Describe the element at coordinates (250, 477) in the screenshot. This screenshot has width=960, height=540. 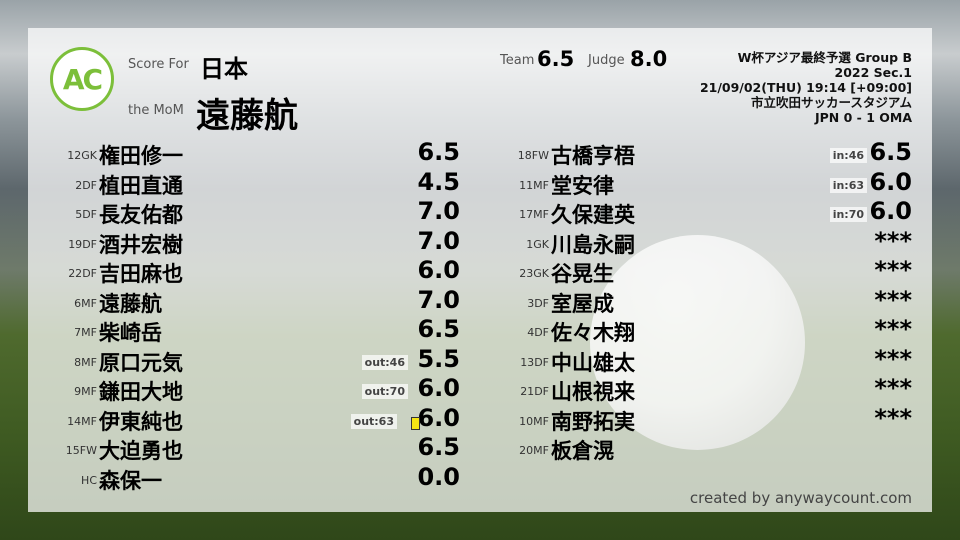
I see `player-row: HC 森保一 0.0` at that location.